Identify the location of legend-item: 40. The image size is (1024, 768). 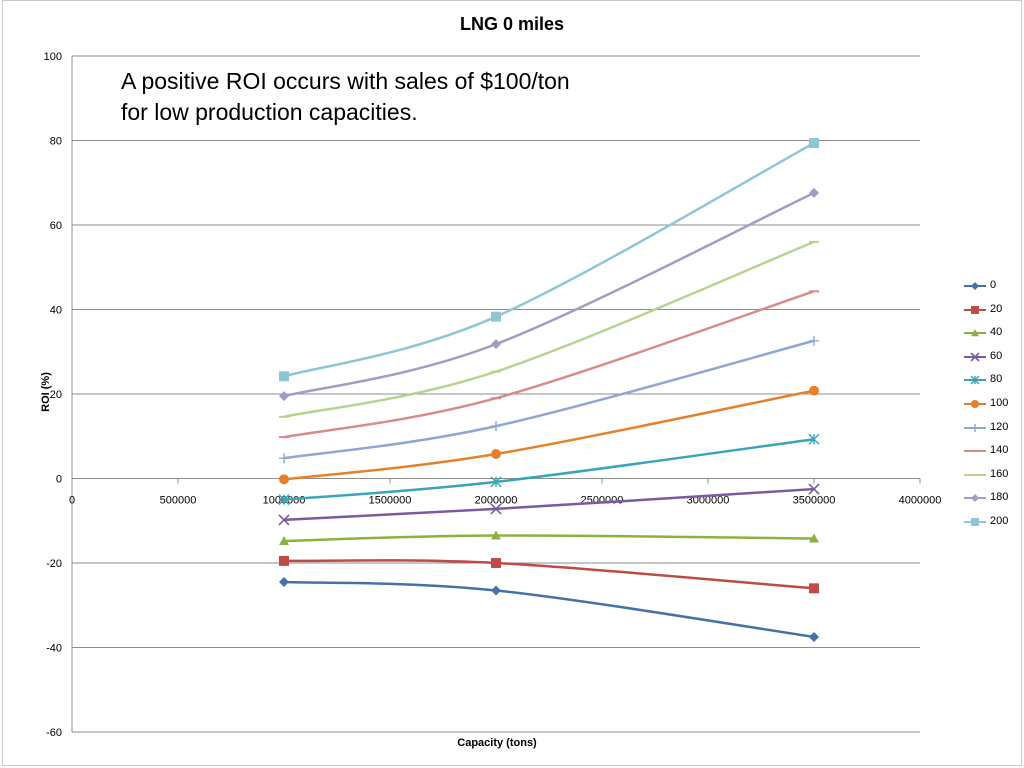
(992, 337).